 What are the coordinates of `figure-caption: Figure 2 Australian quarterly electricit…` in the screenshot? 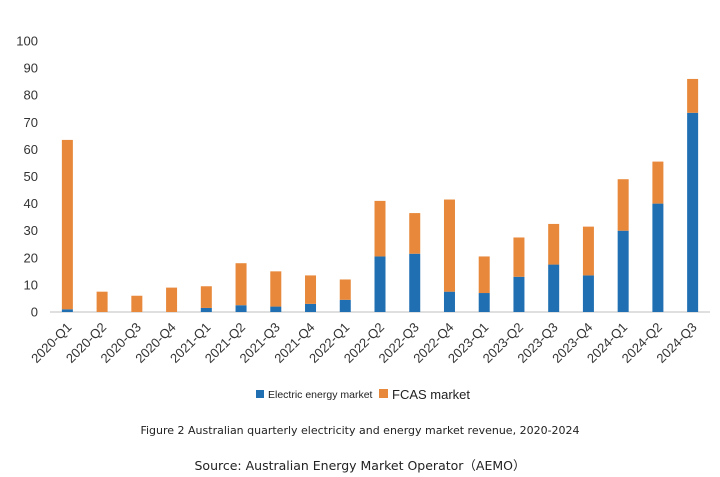 It's located at (360, 430).